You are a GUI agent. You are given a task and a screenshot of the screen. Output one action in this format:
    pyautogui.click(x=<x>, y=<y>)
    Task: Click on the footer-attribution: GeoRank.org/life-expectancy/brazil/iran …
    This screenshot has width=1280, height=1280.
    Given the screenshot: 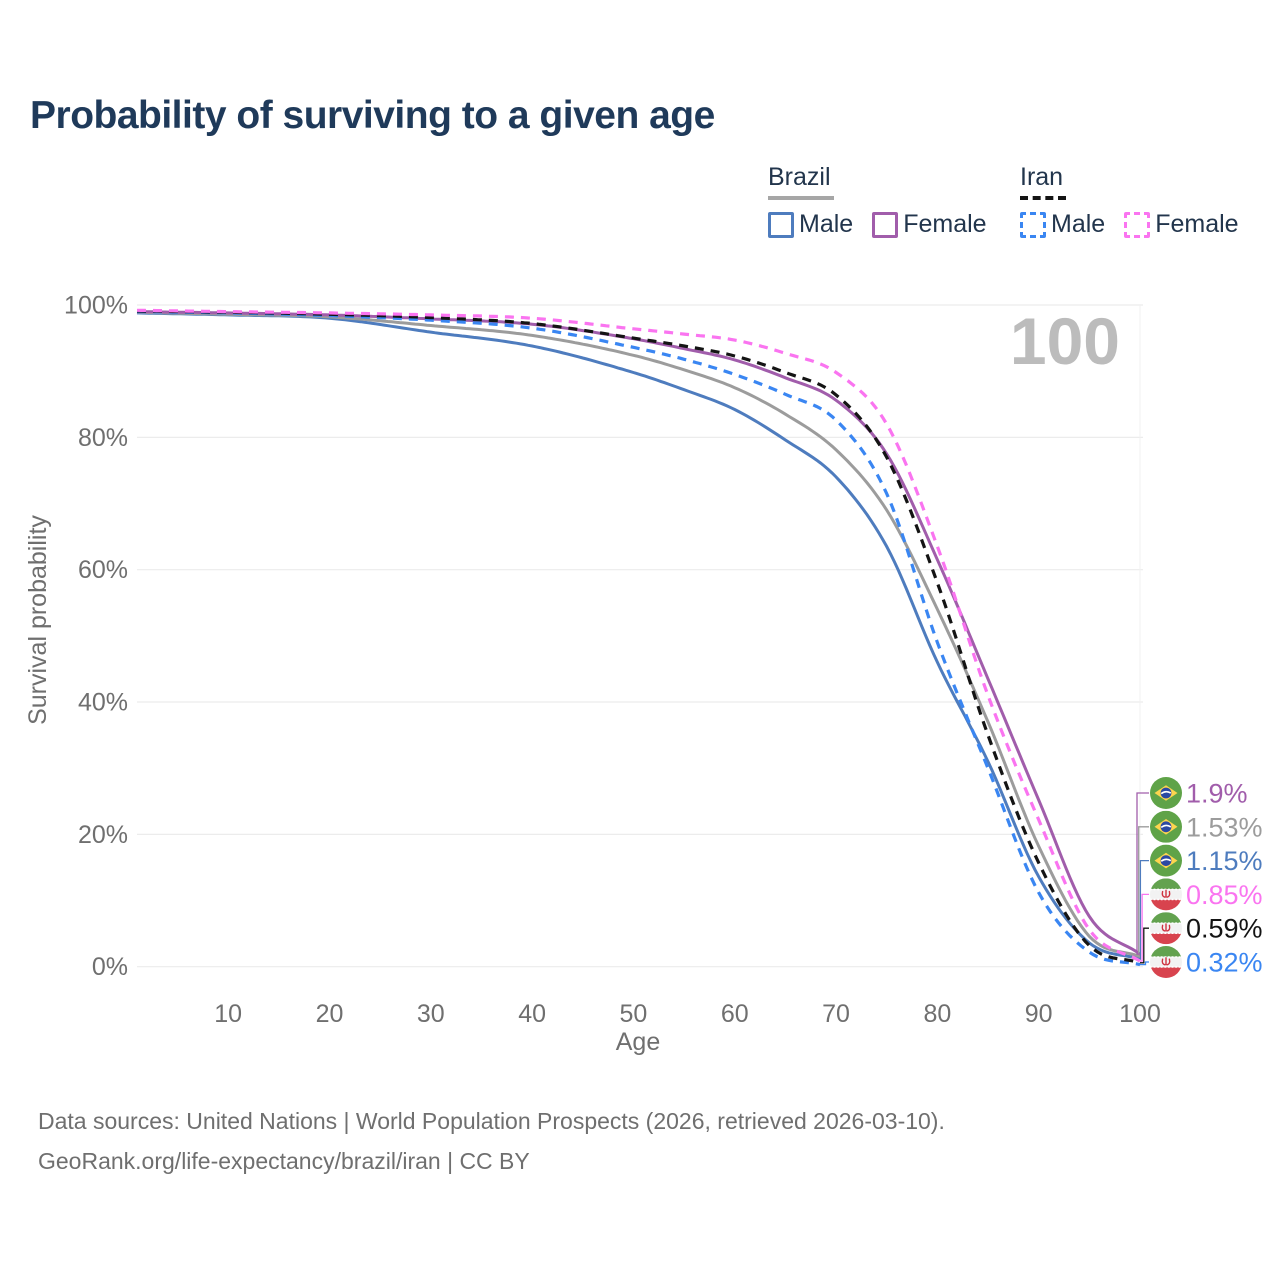 What is the action you would take?
    pyautogui.click(x=284, y=1161)
    